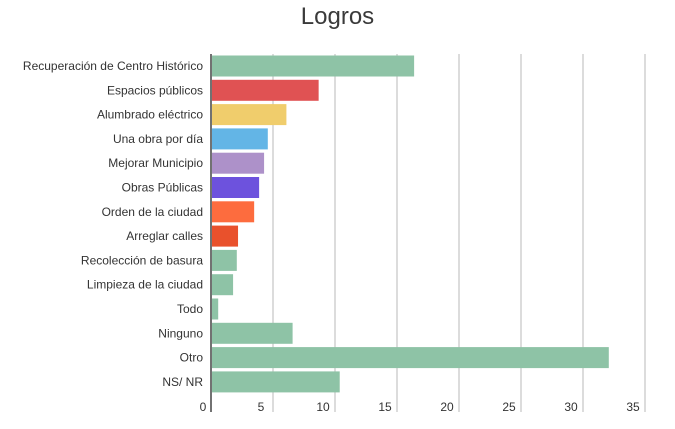 The image size is (675, 429). I want to click on x-tick-label-30: 30, so click(571, 407).